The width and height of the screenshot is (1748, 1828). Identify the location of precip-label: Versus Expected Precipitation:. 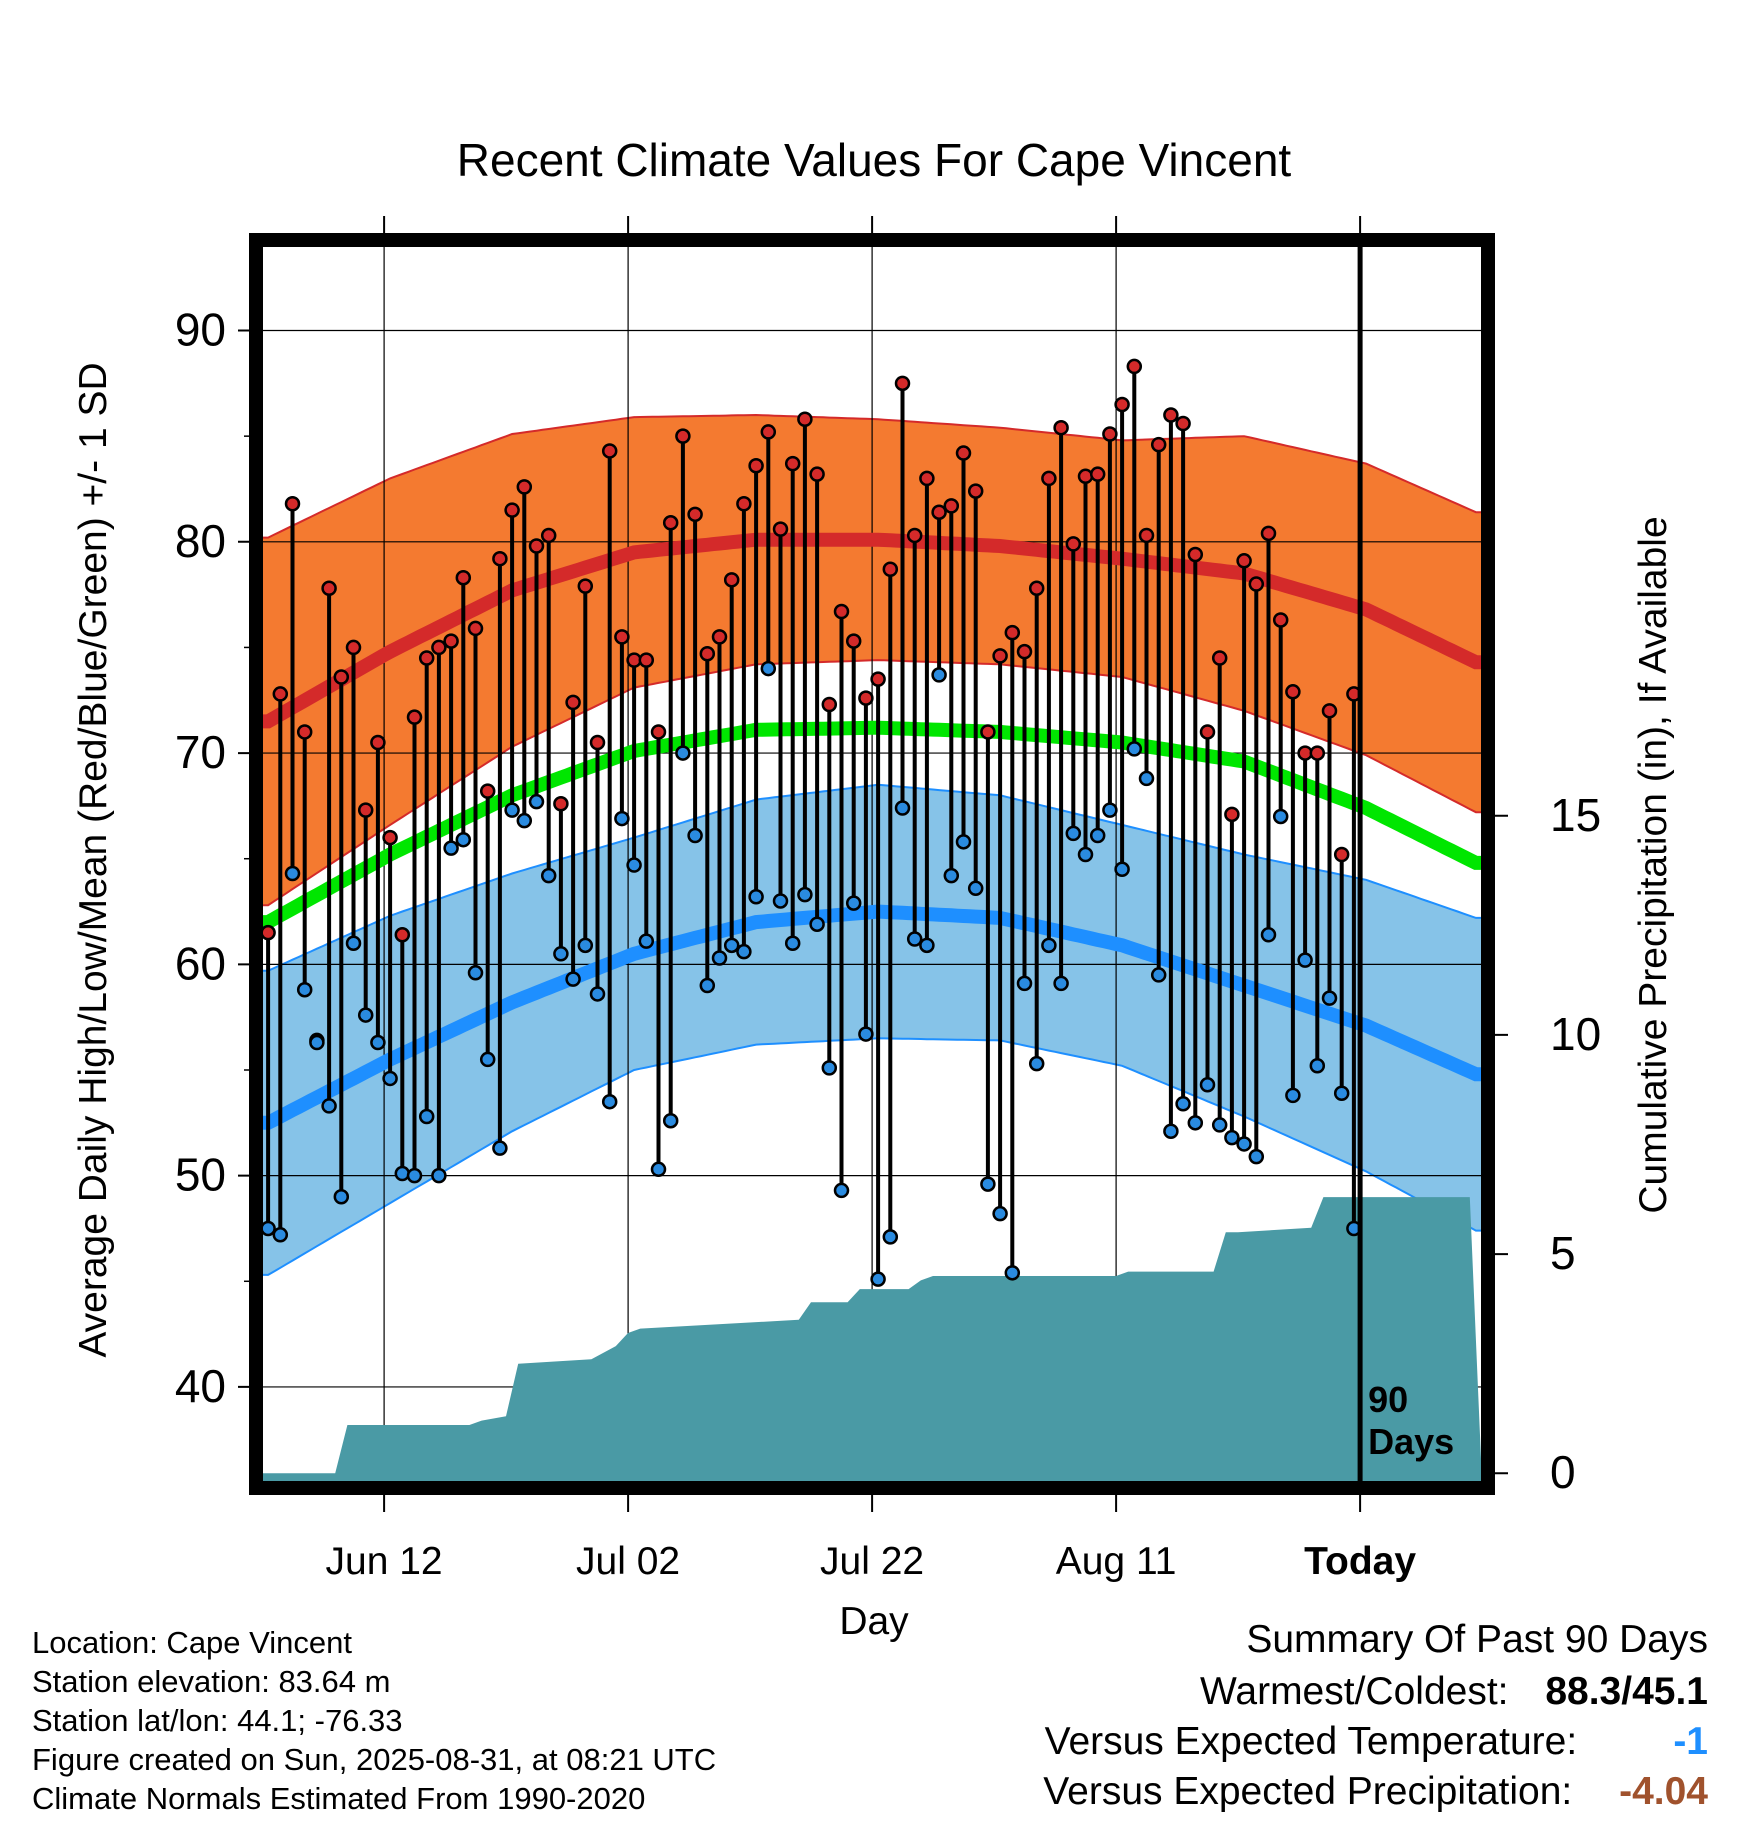
(1308, 1791).